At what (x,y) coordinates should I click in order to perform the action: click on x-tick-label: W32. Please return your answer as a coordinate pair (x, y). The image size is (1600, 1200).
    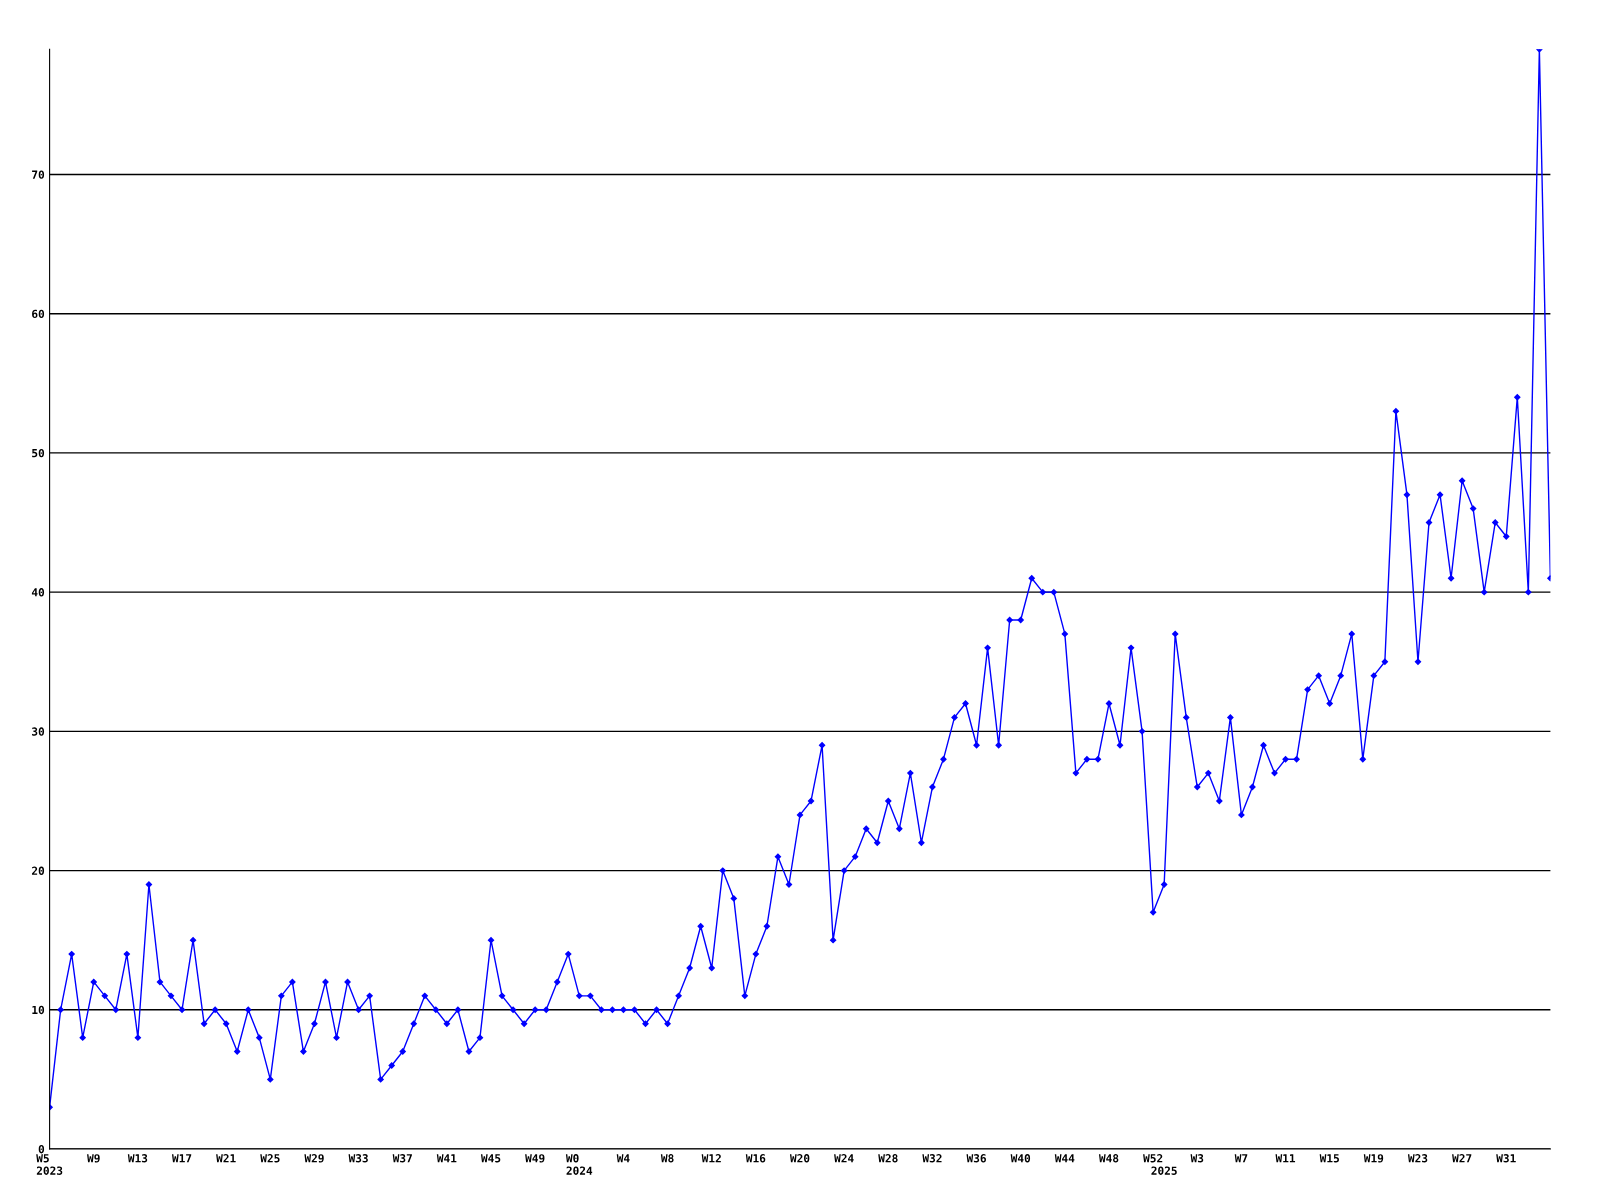
    Looking at the image, I should click on (932, 1158).